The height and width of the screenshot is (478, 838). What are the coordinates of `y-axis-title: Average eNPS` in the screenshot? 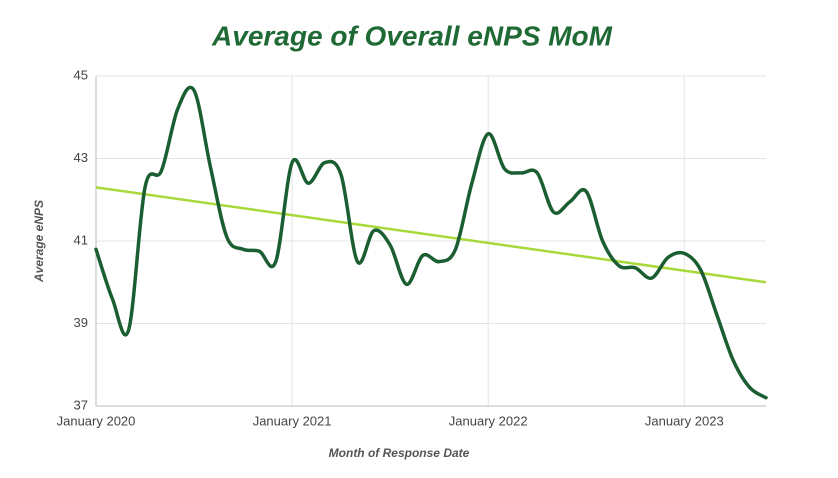 It's located at (39, 241).